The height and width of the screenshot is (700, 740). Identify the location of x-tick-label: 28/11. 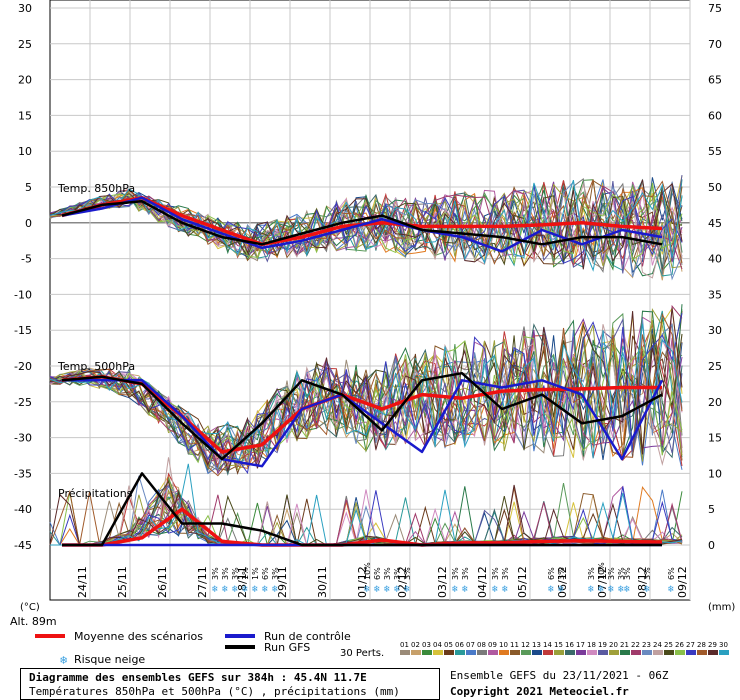
(242, 582).